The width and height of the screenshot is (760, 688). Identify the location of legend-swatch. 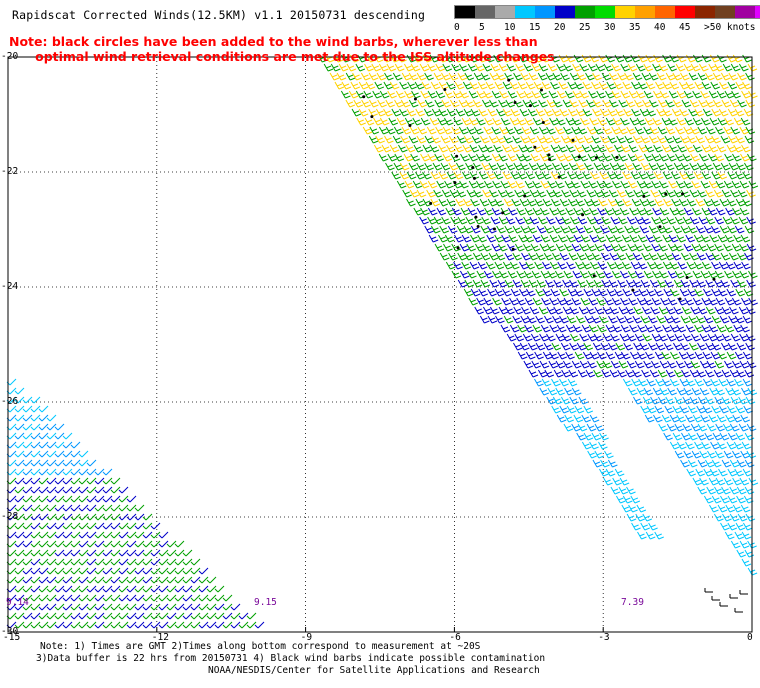
(745, 12).